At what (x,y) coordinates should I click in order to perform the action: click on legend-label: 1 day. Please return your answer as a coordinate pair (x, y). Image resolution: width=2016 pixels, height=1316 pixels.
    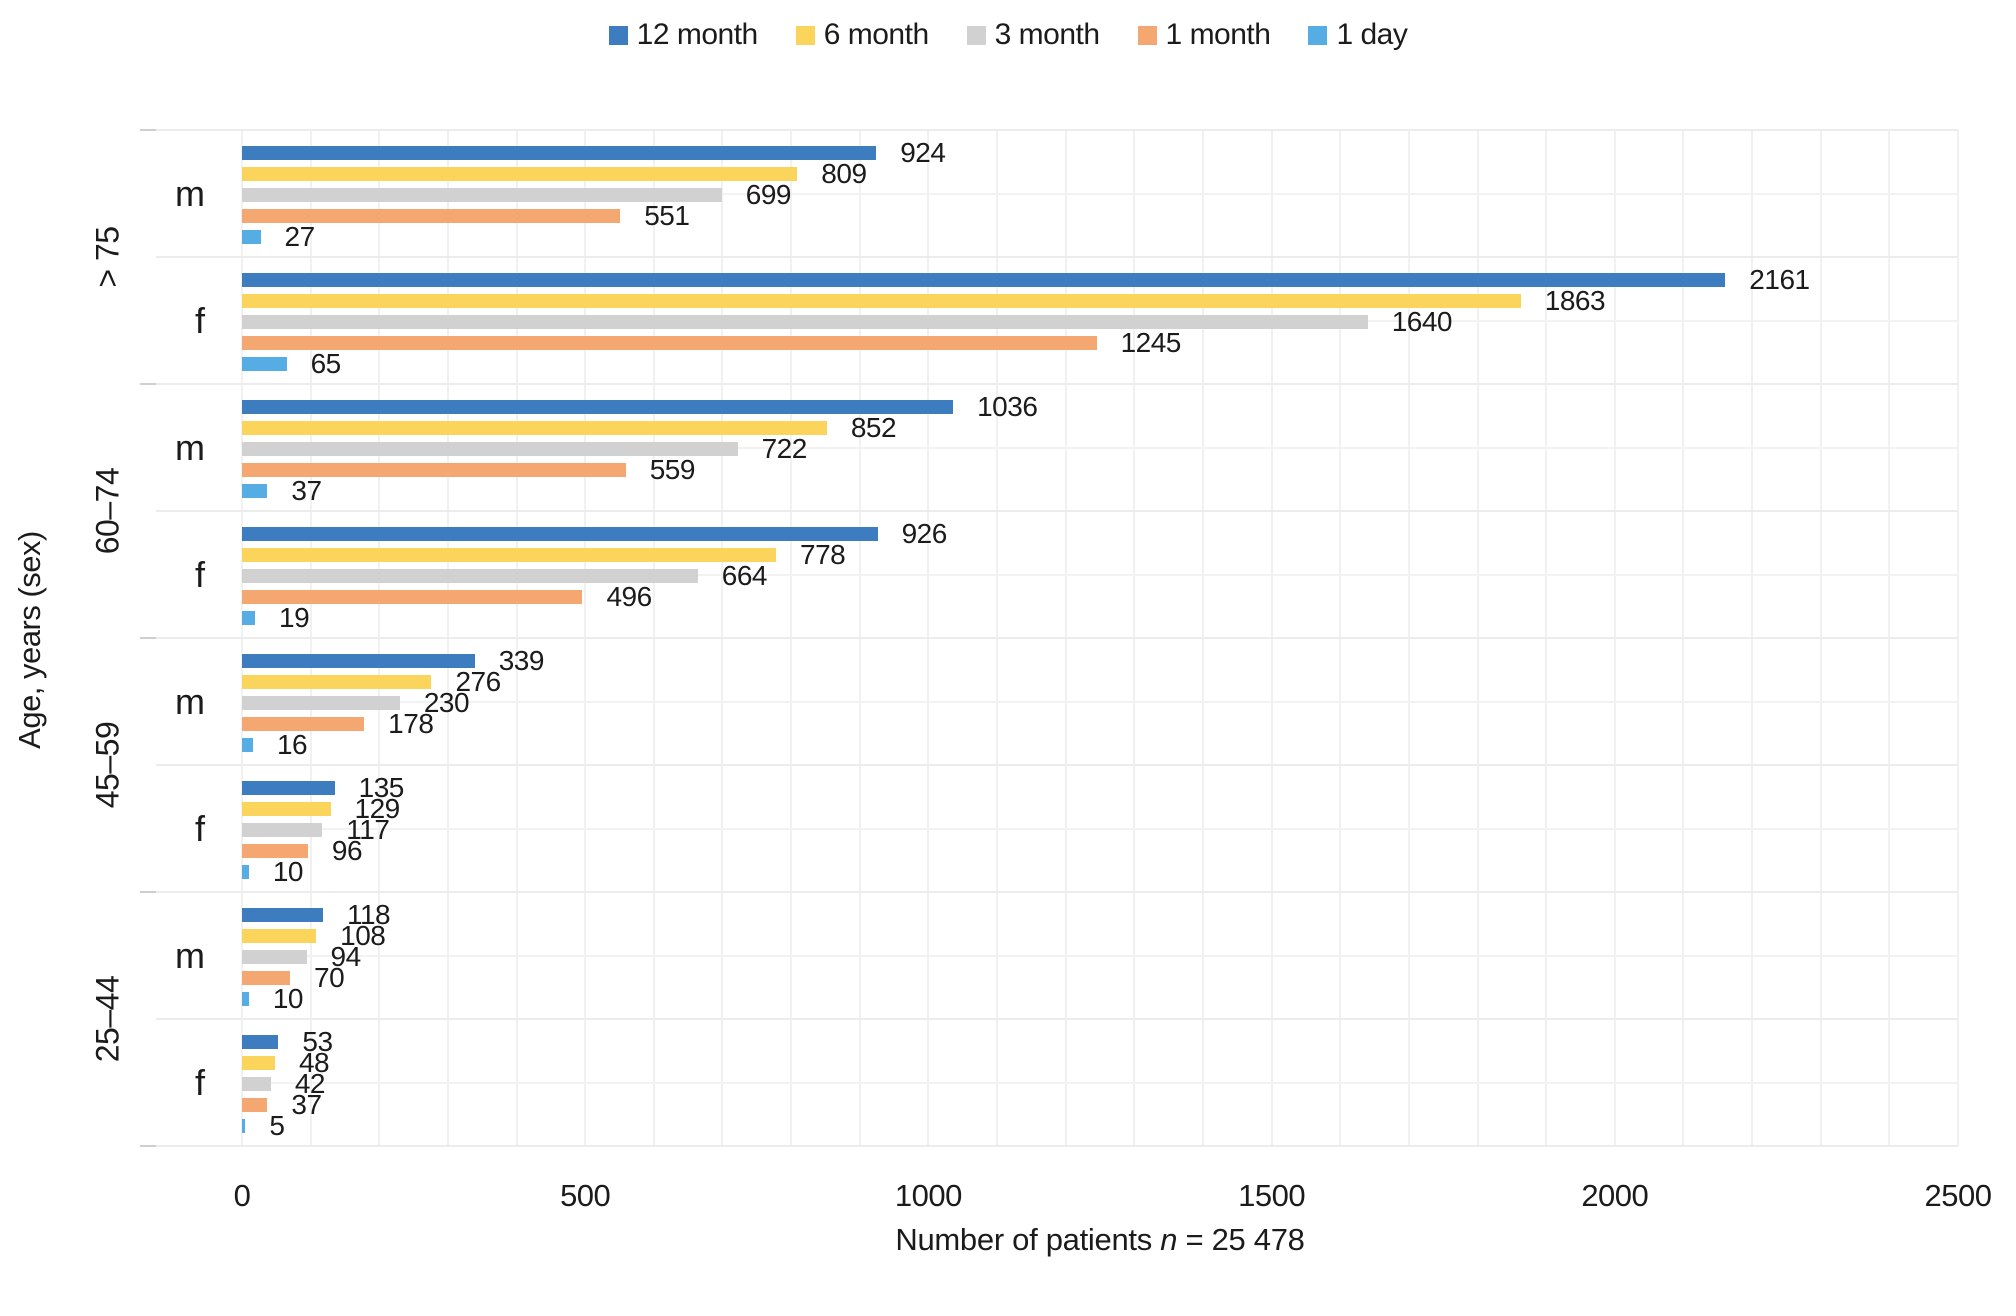
    Looking at the image, I should click on (1372, 34).